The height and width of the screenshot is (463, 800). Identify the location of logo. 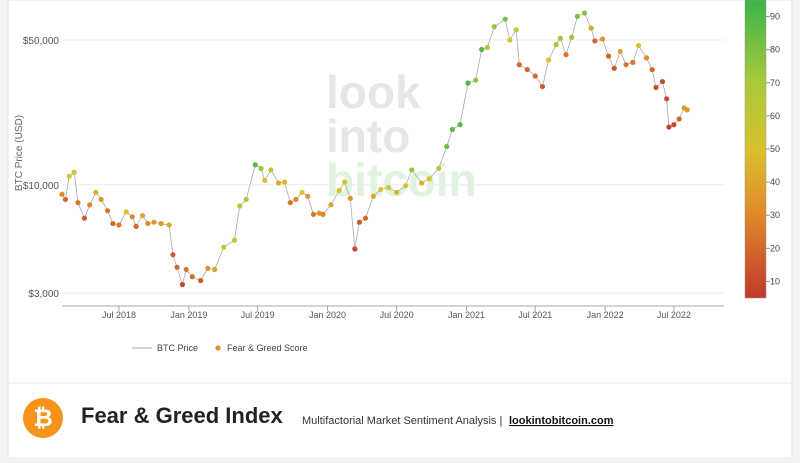
(43, 418).